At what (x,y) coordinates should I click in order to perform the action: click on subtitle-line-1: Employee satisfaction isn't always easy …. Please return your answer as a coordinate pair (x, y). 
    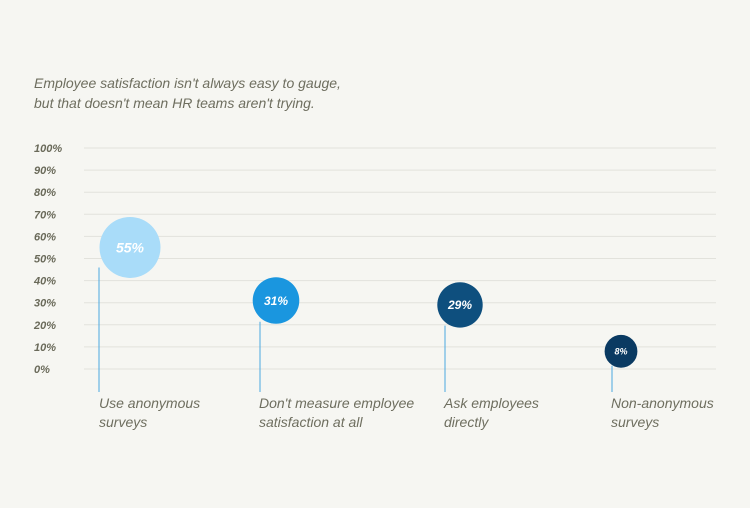
    Looking at the image, I should click on (187, 83).